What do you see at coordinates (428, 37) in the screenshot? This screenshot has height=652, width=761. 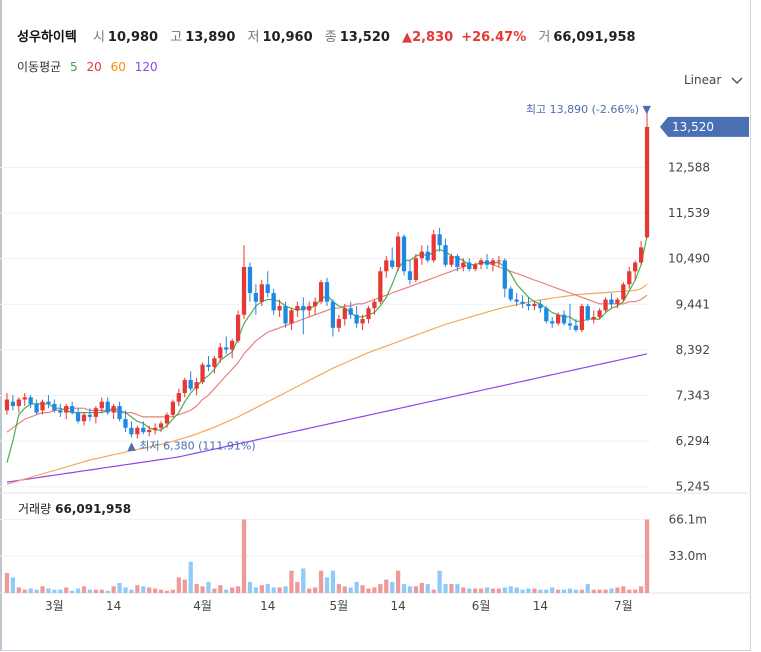 I see `change-value: ▲2,830` at bounding box center [428, 37].